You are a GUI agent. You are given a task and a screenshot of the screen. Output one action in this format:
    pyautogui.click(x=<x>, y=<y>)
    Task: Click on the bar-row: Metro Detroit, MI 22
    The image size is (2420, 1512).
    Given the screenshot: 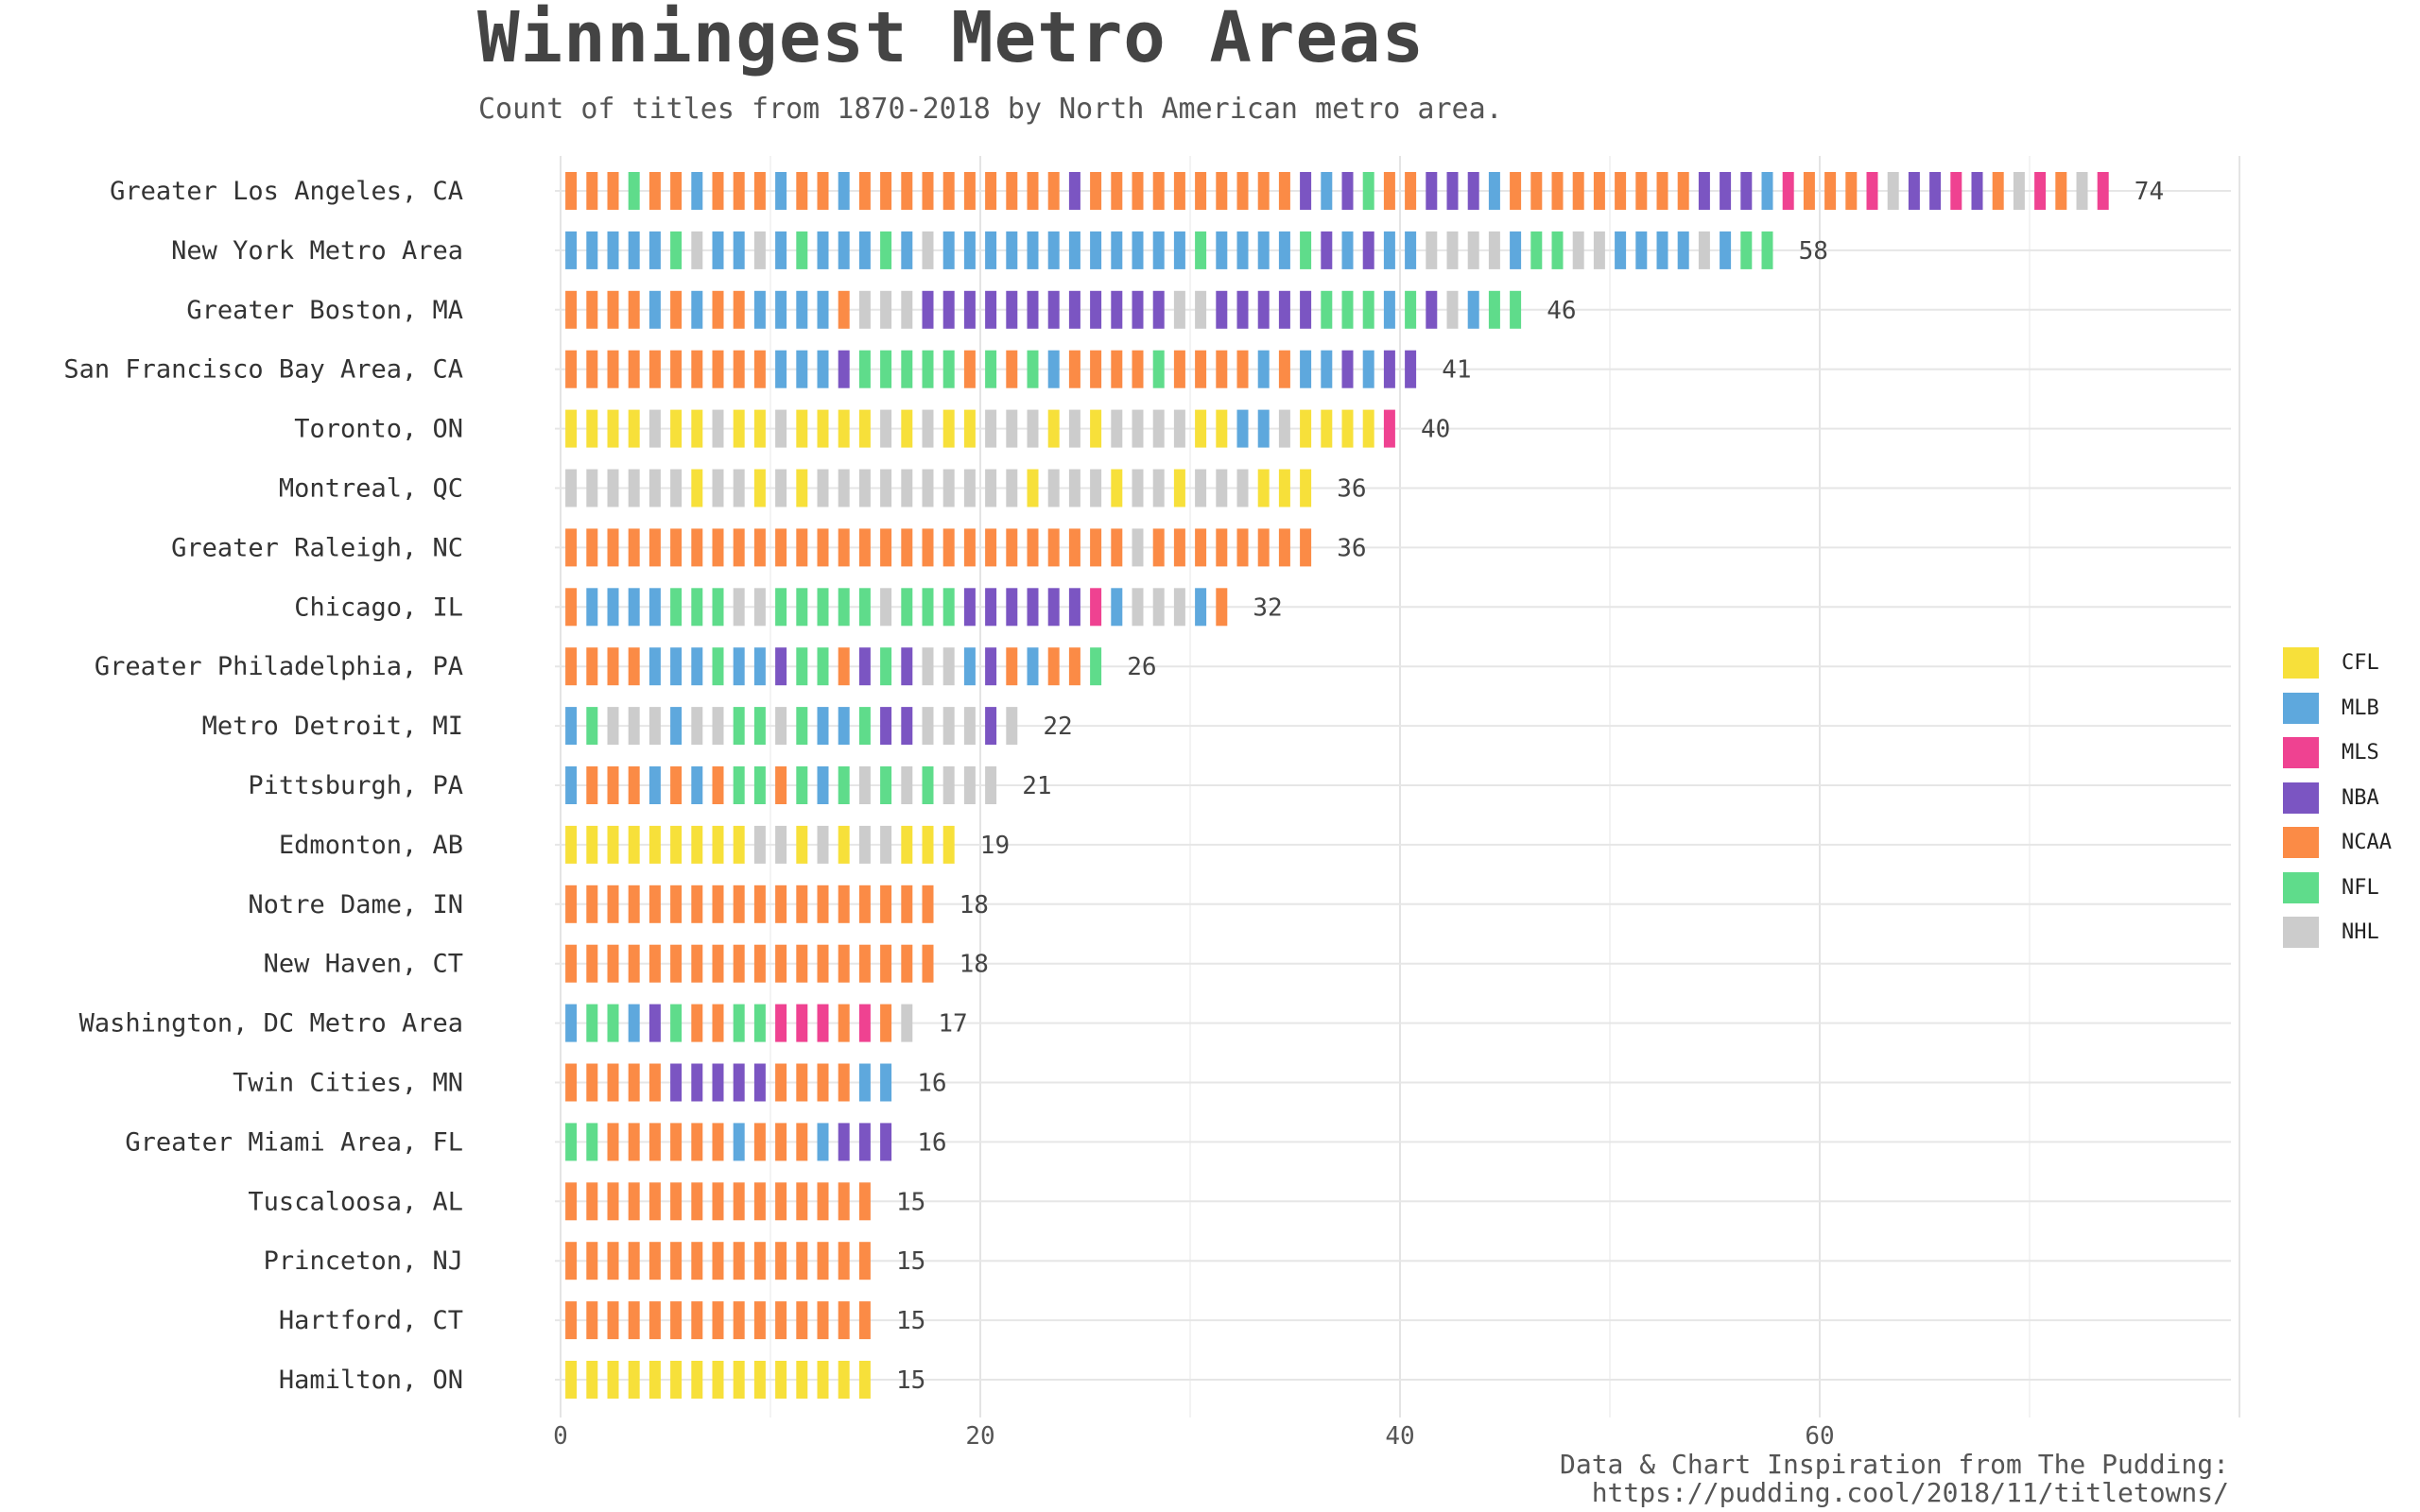 What is the action you would take?
    pyautogui.click(x=637, y=726)
    